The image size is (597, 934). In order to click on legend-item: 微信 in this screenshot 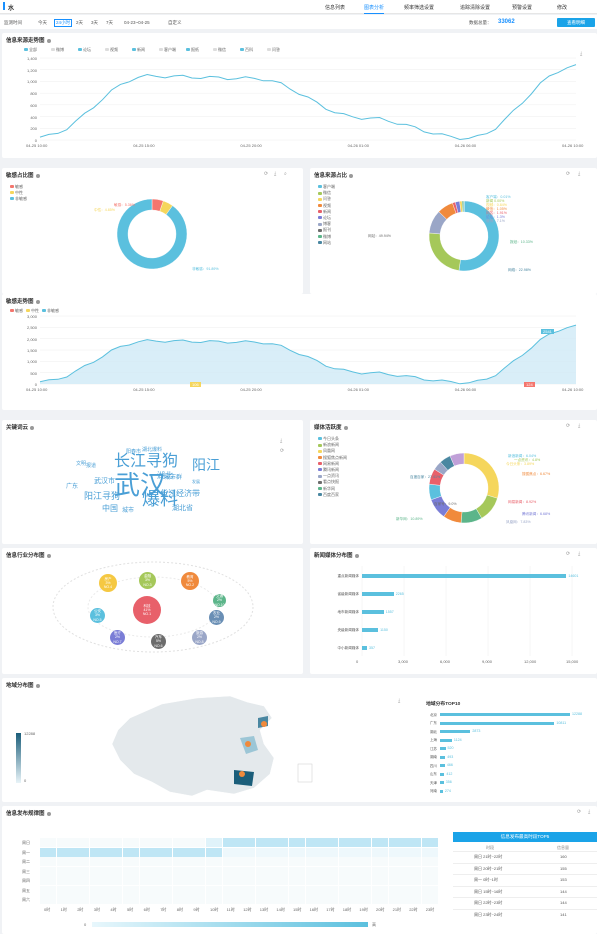, I will do `click(324, 193)`.